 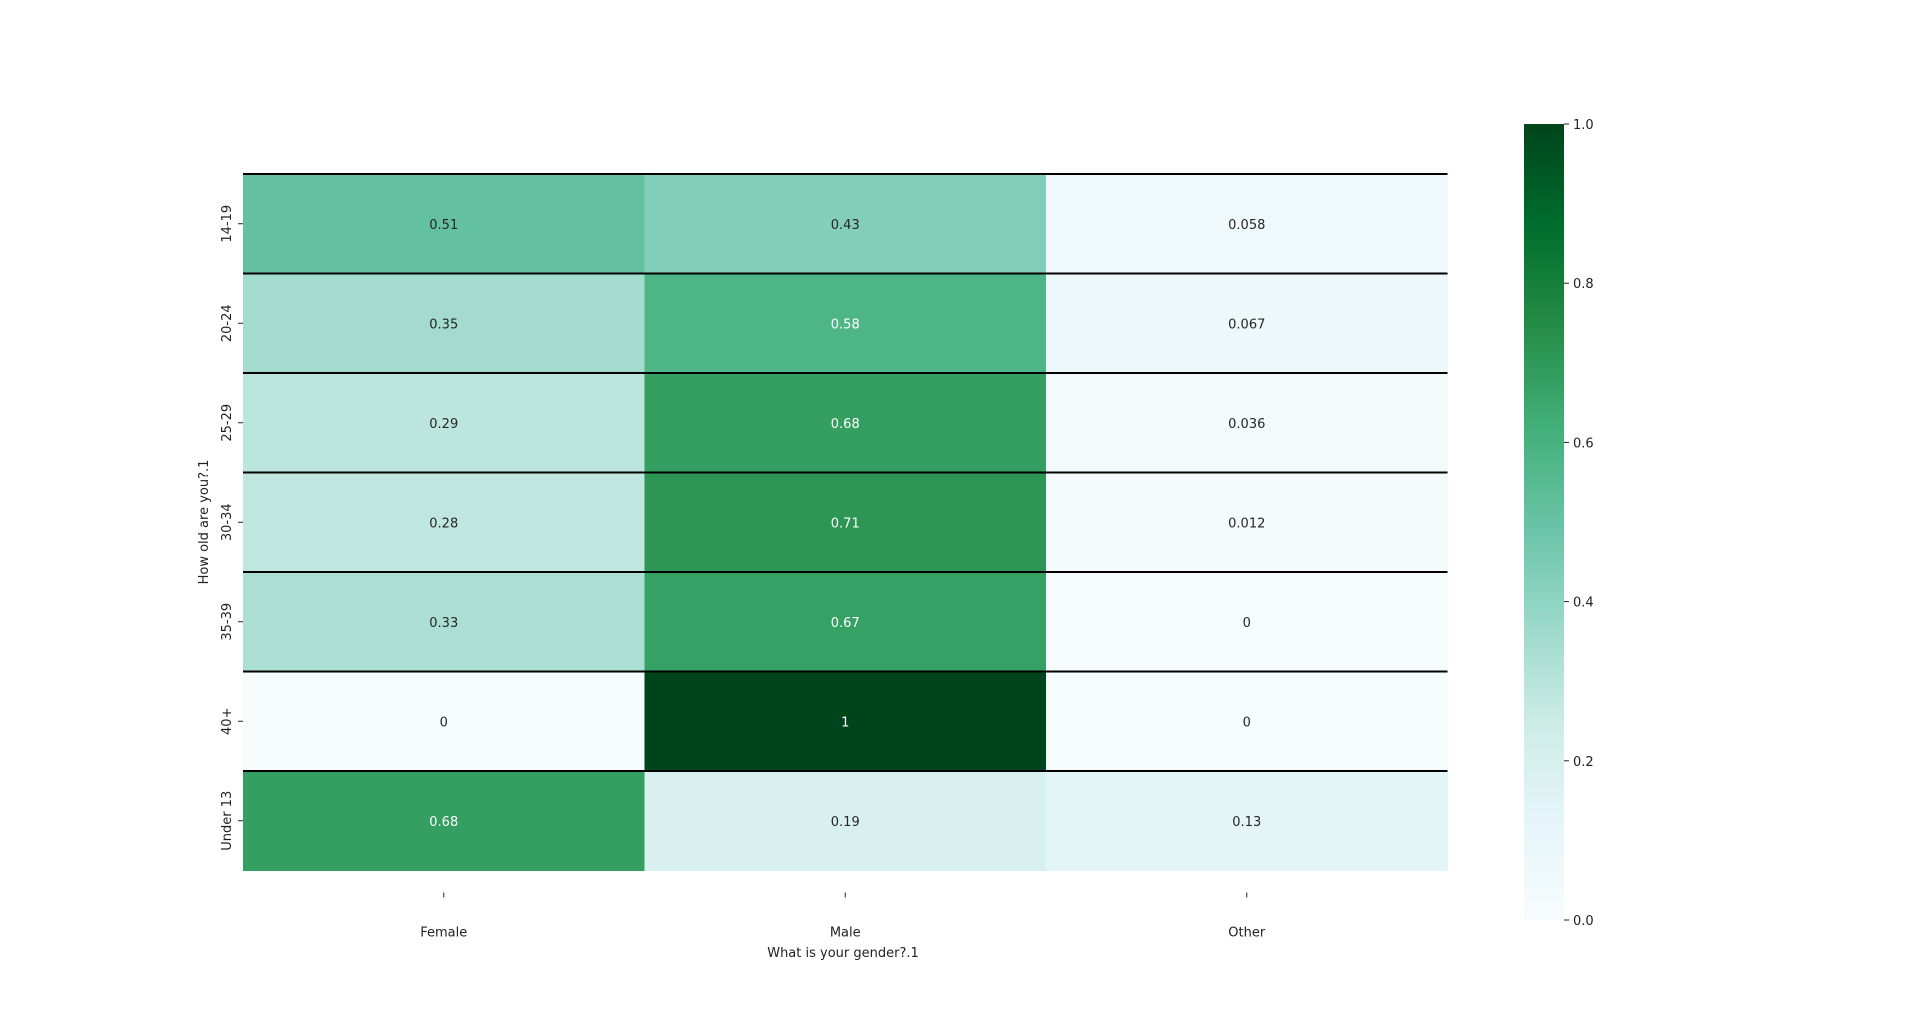 I want to click on x-tick-label: Male, so click(x=845, y=933).